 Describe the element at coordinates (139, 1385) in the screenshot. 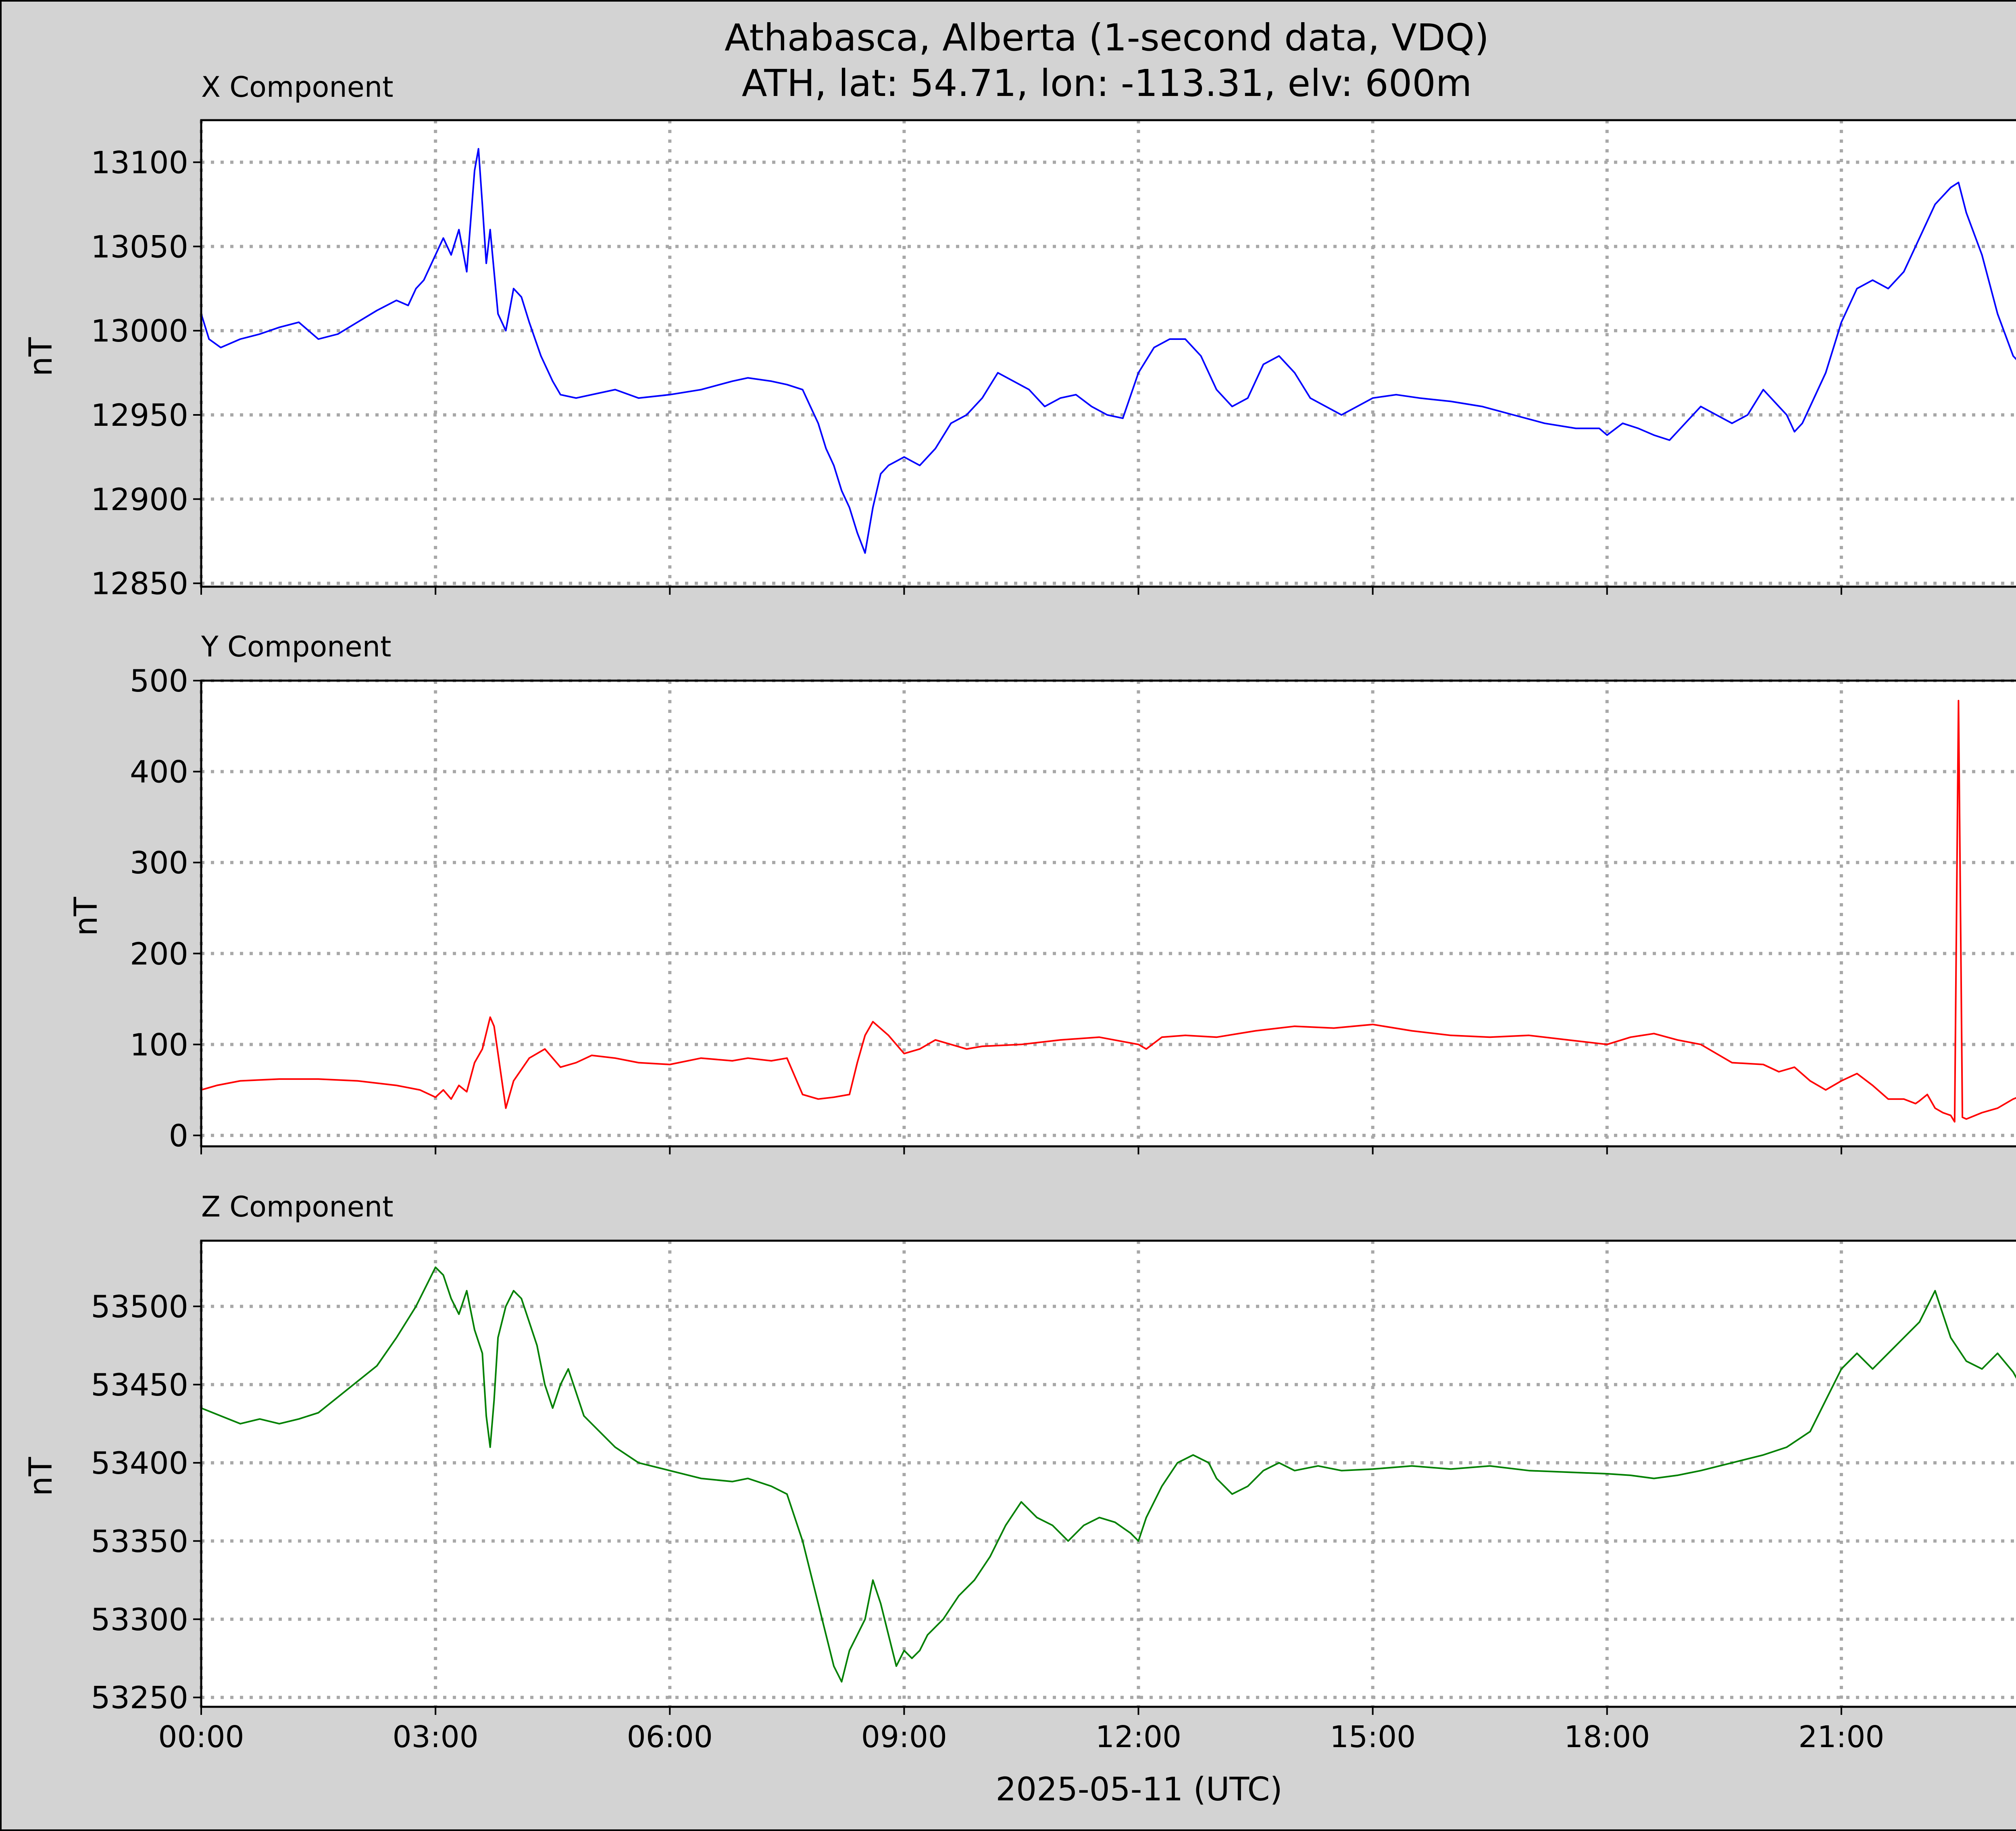

I see `panel-z-ytick-label: 53450` at that location.